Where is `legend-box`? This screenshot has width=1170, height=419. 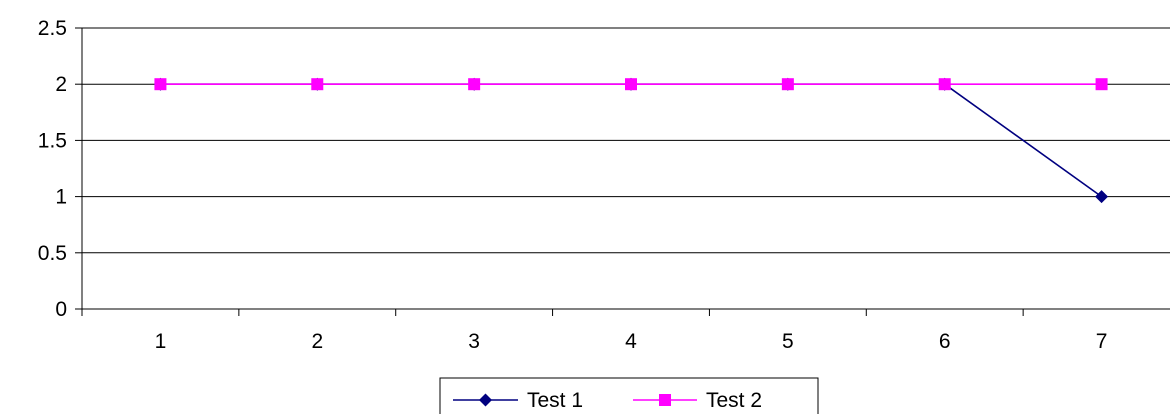 legend-box is located at coordinates (629, 398).